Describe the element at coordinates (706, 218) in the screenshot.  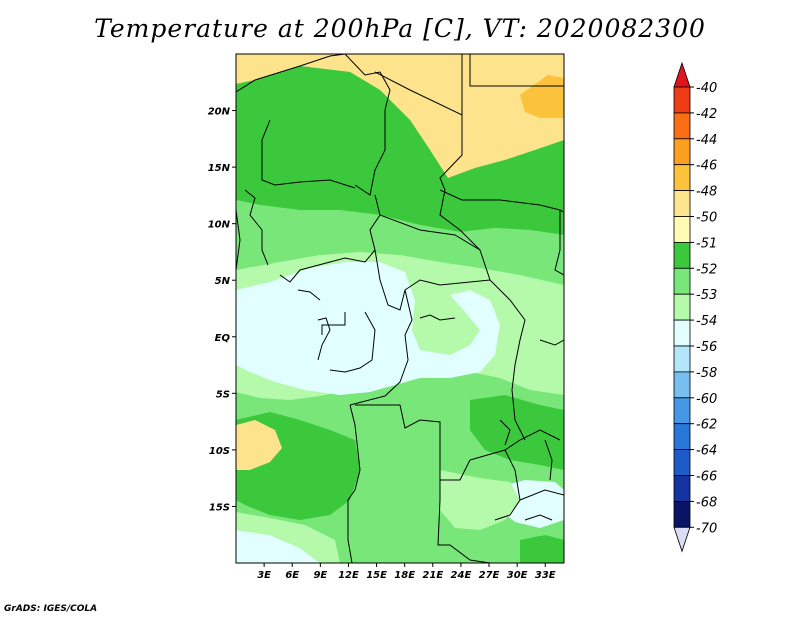
I see `legend-label: -50` at that location.